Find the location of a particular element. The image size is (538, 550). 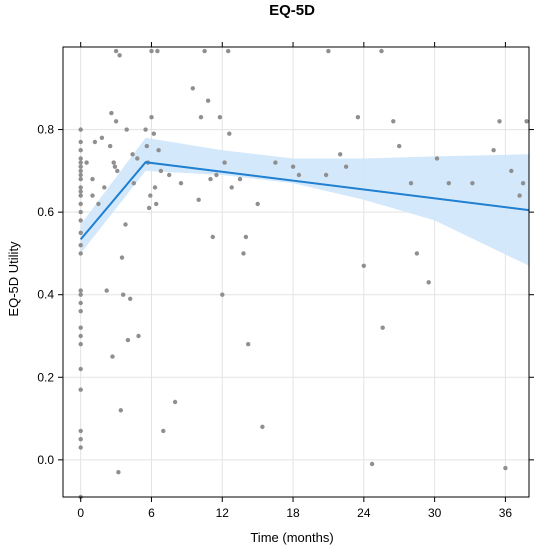

y-tick-label: 0.8 is located at coordinates (45, 130).